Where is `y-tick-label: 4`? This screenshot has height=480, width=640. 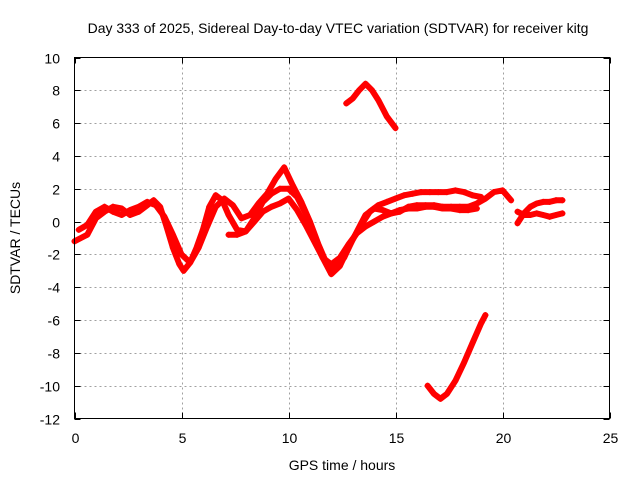
y-tick-label: 4 is located at coordinates (56, 157).